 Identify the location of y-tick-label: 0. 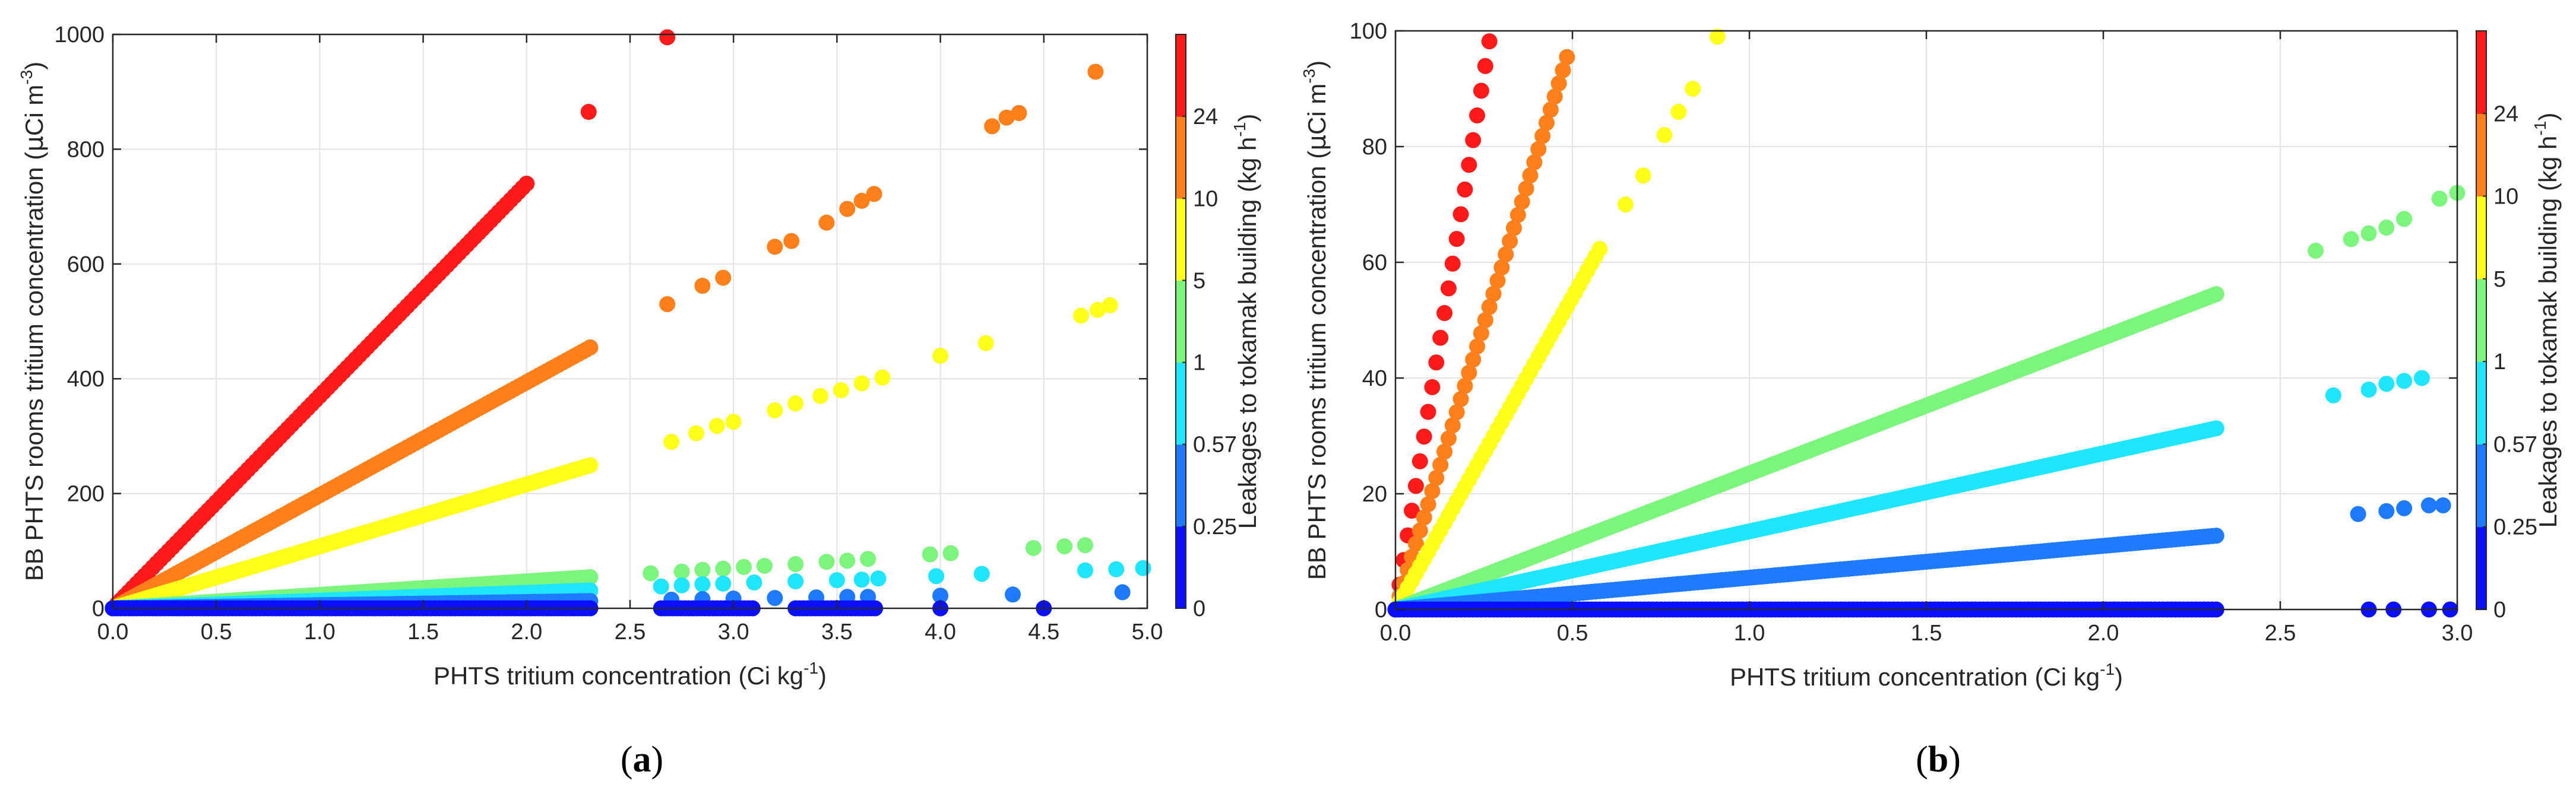
(98, 608).